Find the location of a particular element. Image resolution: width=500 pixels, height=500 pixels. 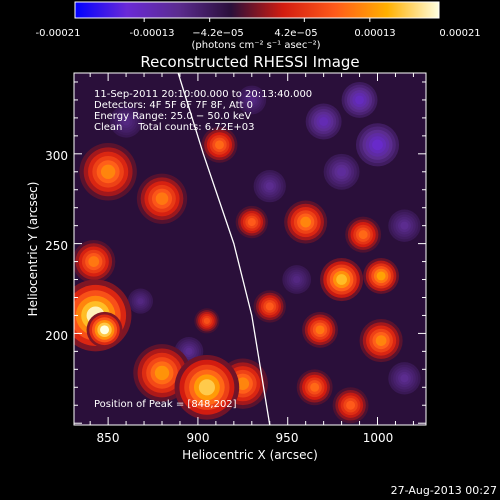

colorbar-tick-label: -0.00021 is located at coordinates (58, 33).